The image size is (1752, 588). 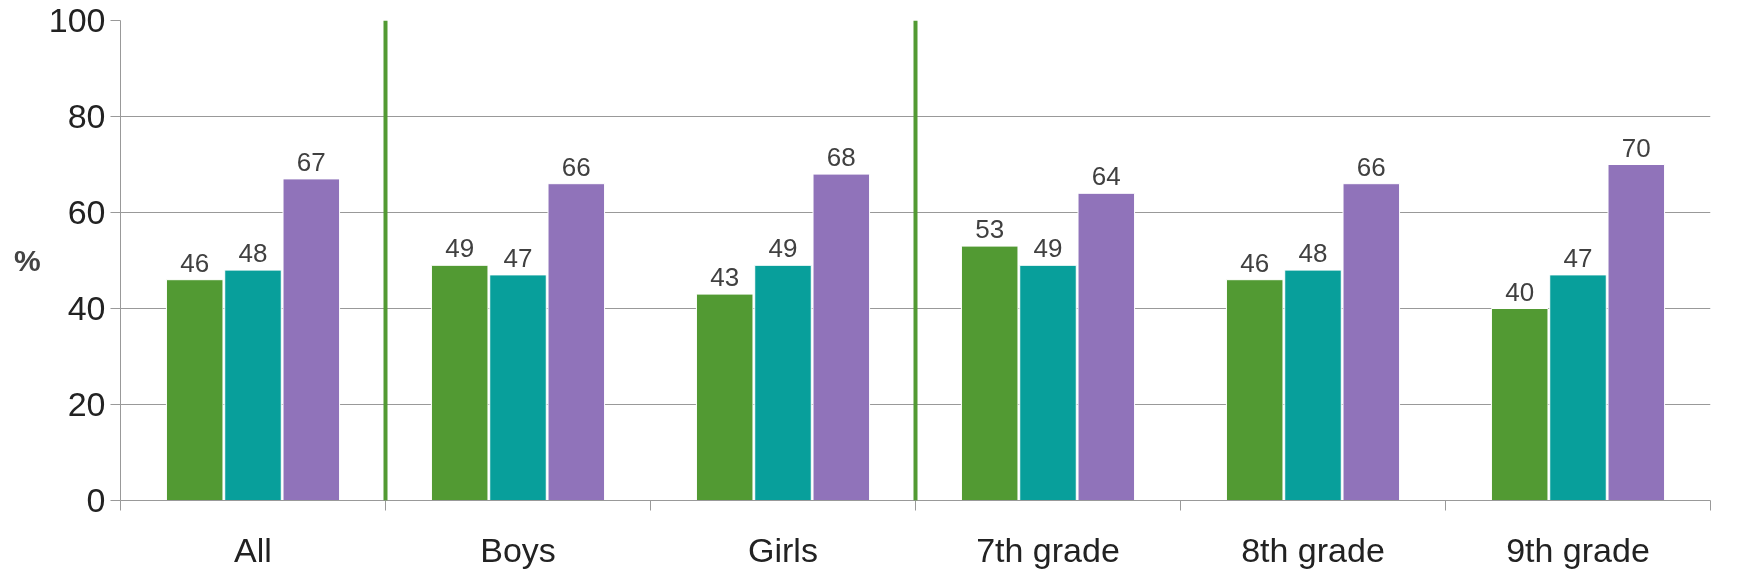 What do you see at coordinates (725, 277) in the screenshot?
I see `data-label: 43` at bounding box center [725, 277].